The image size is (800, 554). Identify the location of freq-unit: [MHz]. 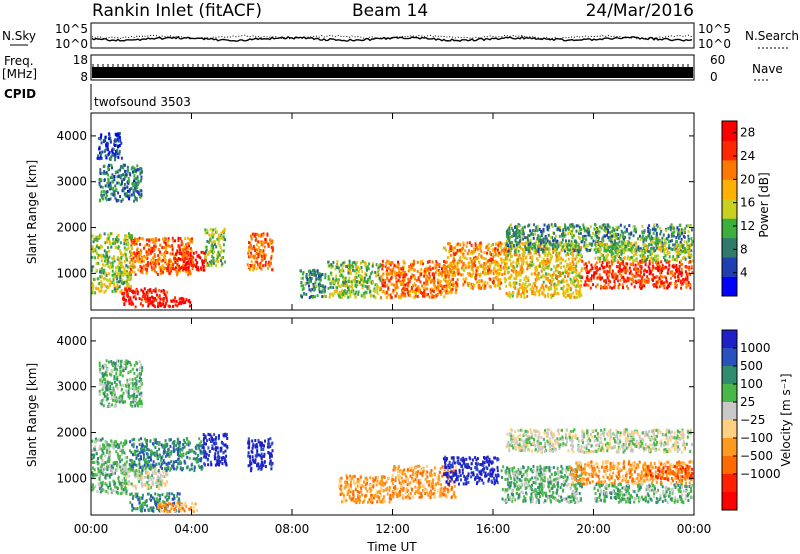
(19, 74).